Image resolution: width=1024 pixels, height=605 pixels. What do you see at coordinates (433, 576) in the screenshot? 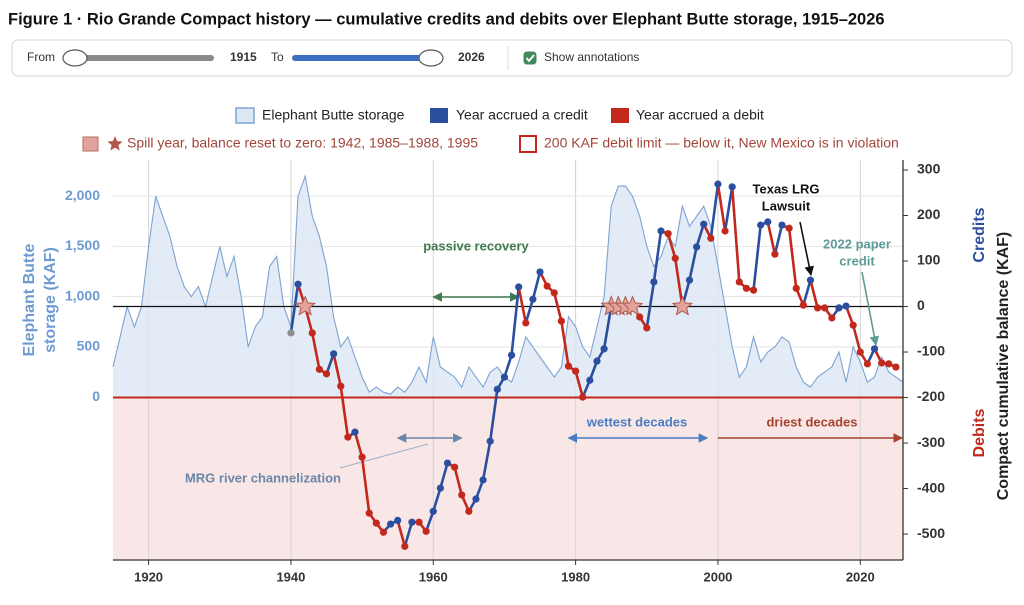
I see `x-tick-label: 1960` at bounding box center [433, 576].